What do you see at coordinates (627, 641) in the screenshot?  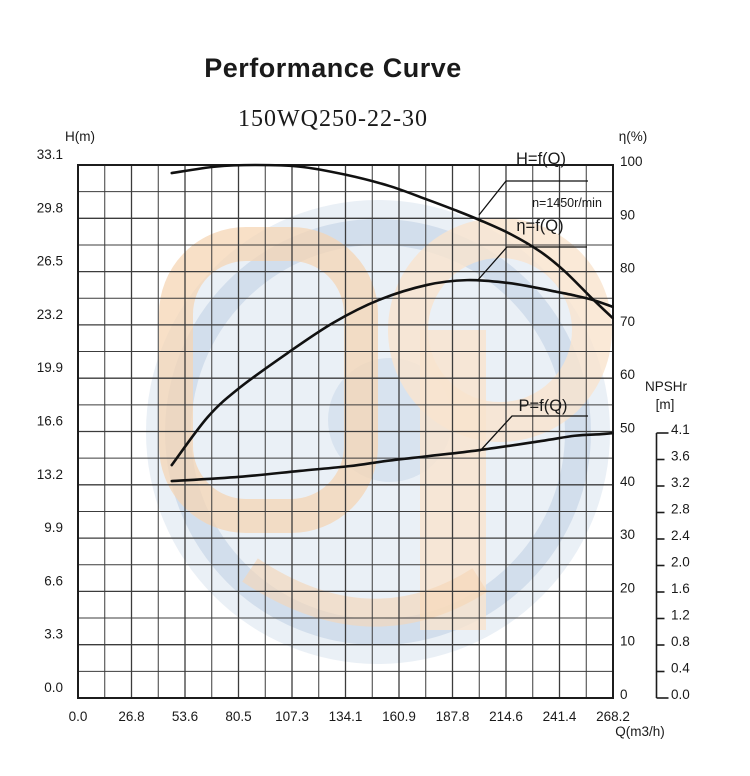 I see `right-axis-tick-label: 10` at bounding box center [627, 641].